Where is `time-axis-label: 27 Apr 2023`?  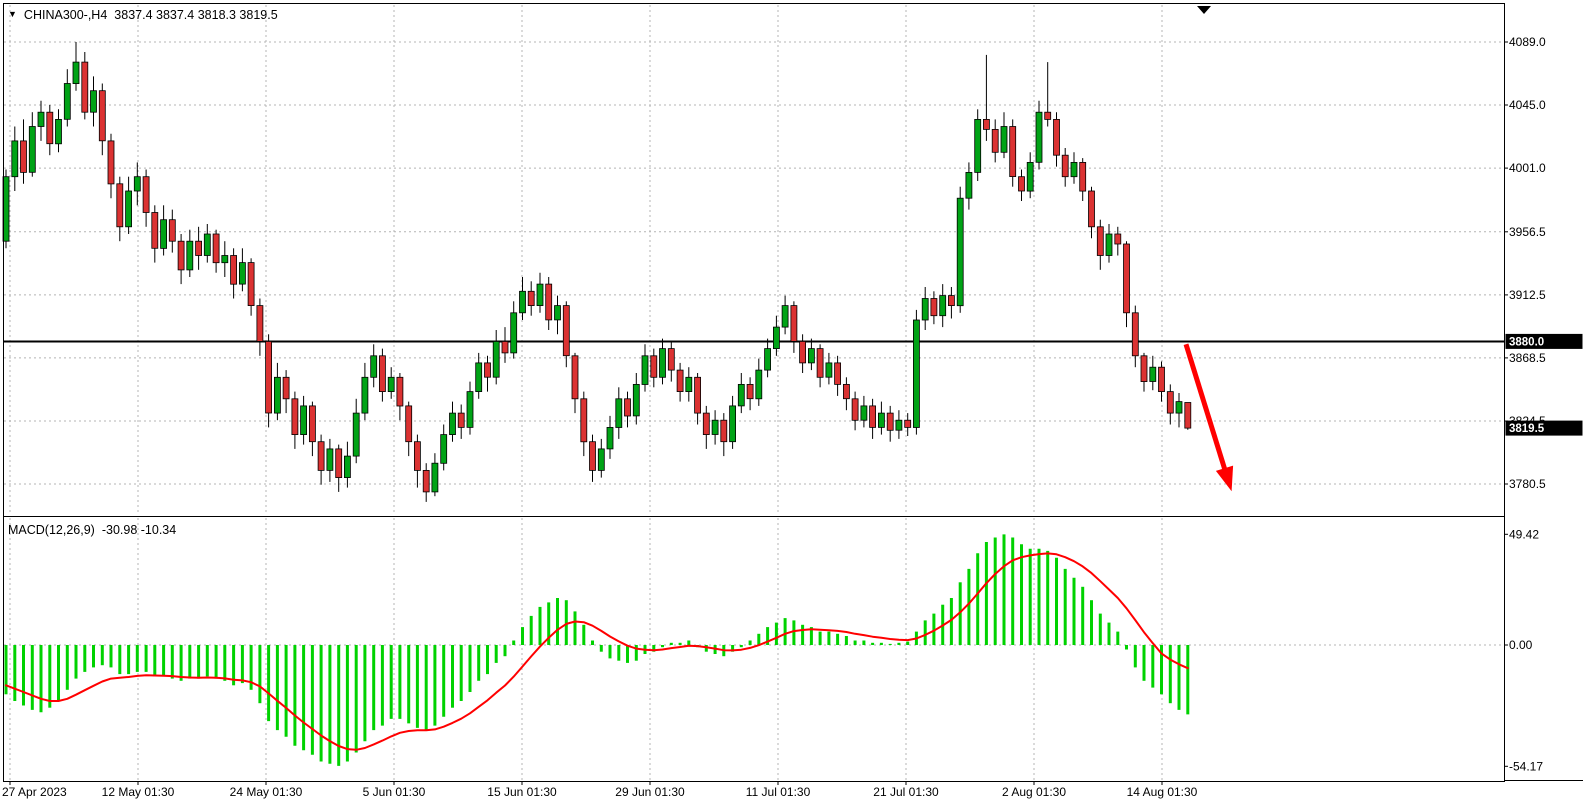
time-axis-label: 27 Apr 2023 is located at coordinates (34, 792).